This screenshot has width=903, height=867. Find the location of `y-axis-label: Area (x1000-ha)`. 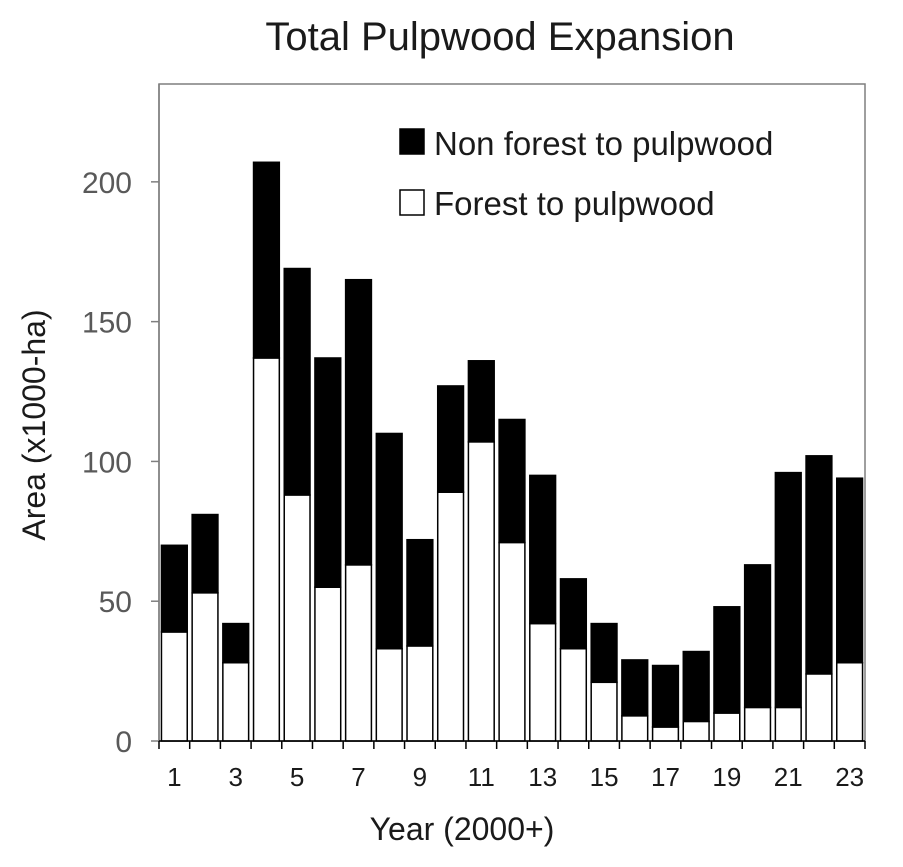

y-axis-label: Area (x1000-ha) is located at coordinates (34, 424).